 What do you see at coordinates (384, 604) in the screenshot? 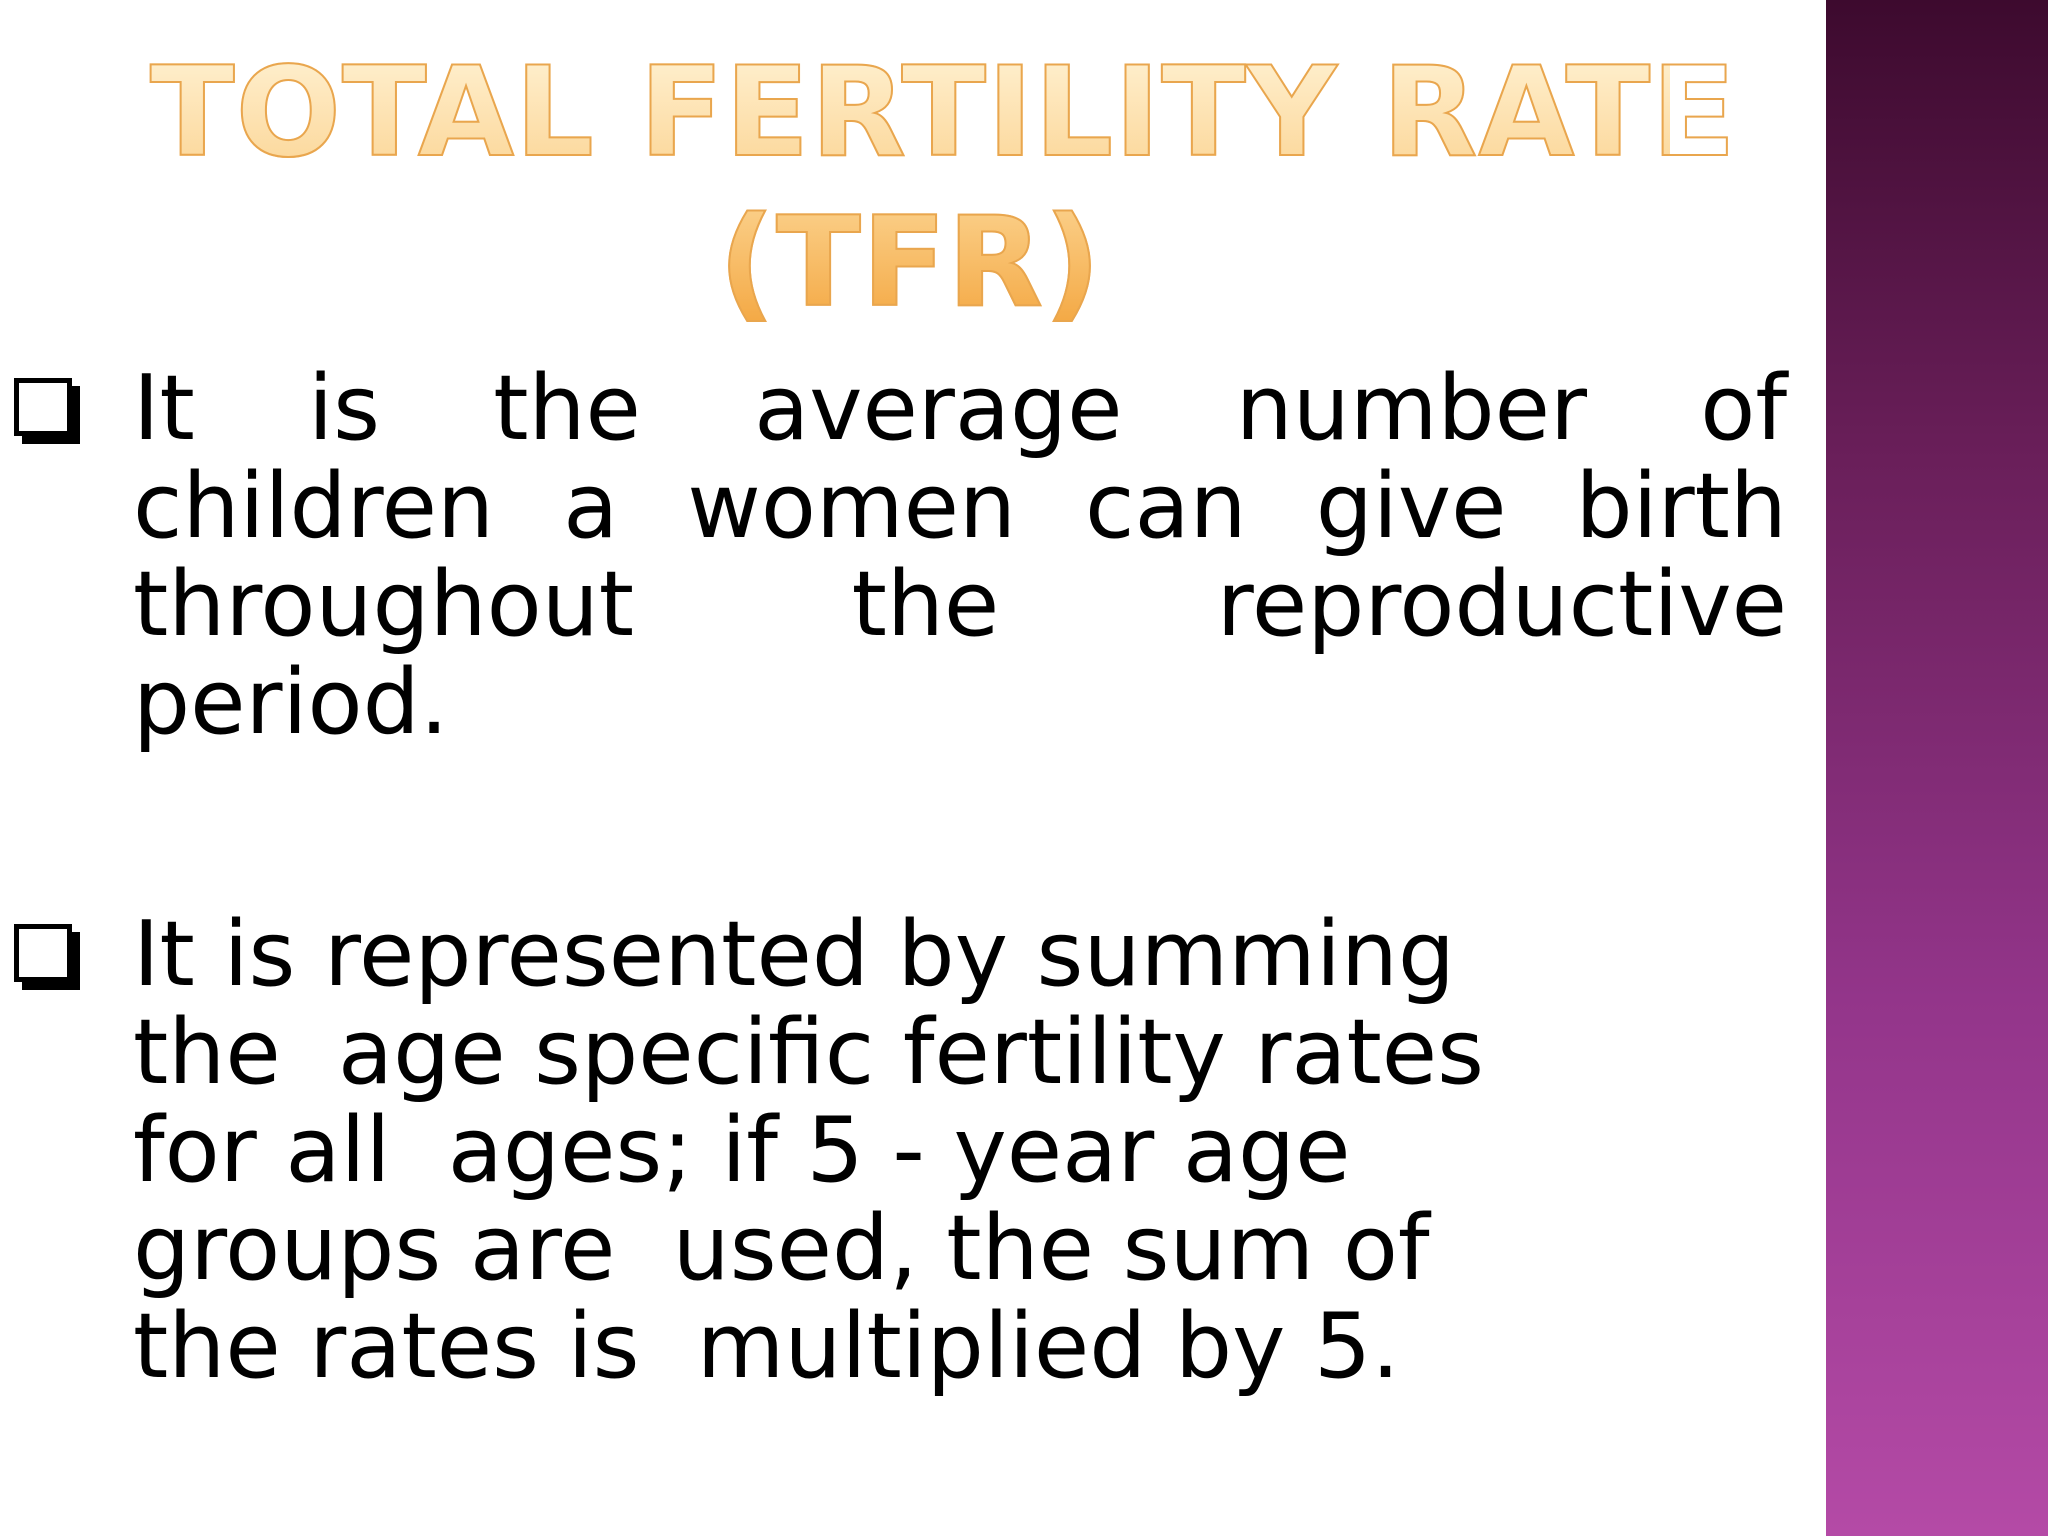
I see `word: throughout` at bounding box center [384, 604].